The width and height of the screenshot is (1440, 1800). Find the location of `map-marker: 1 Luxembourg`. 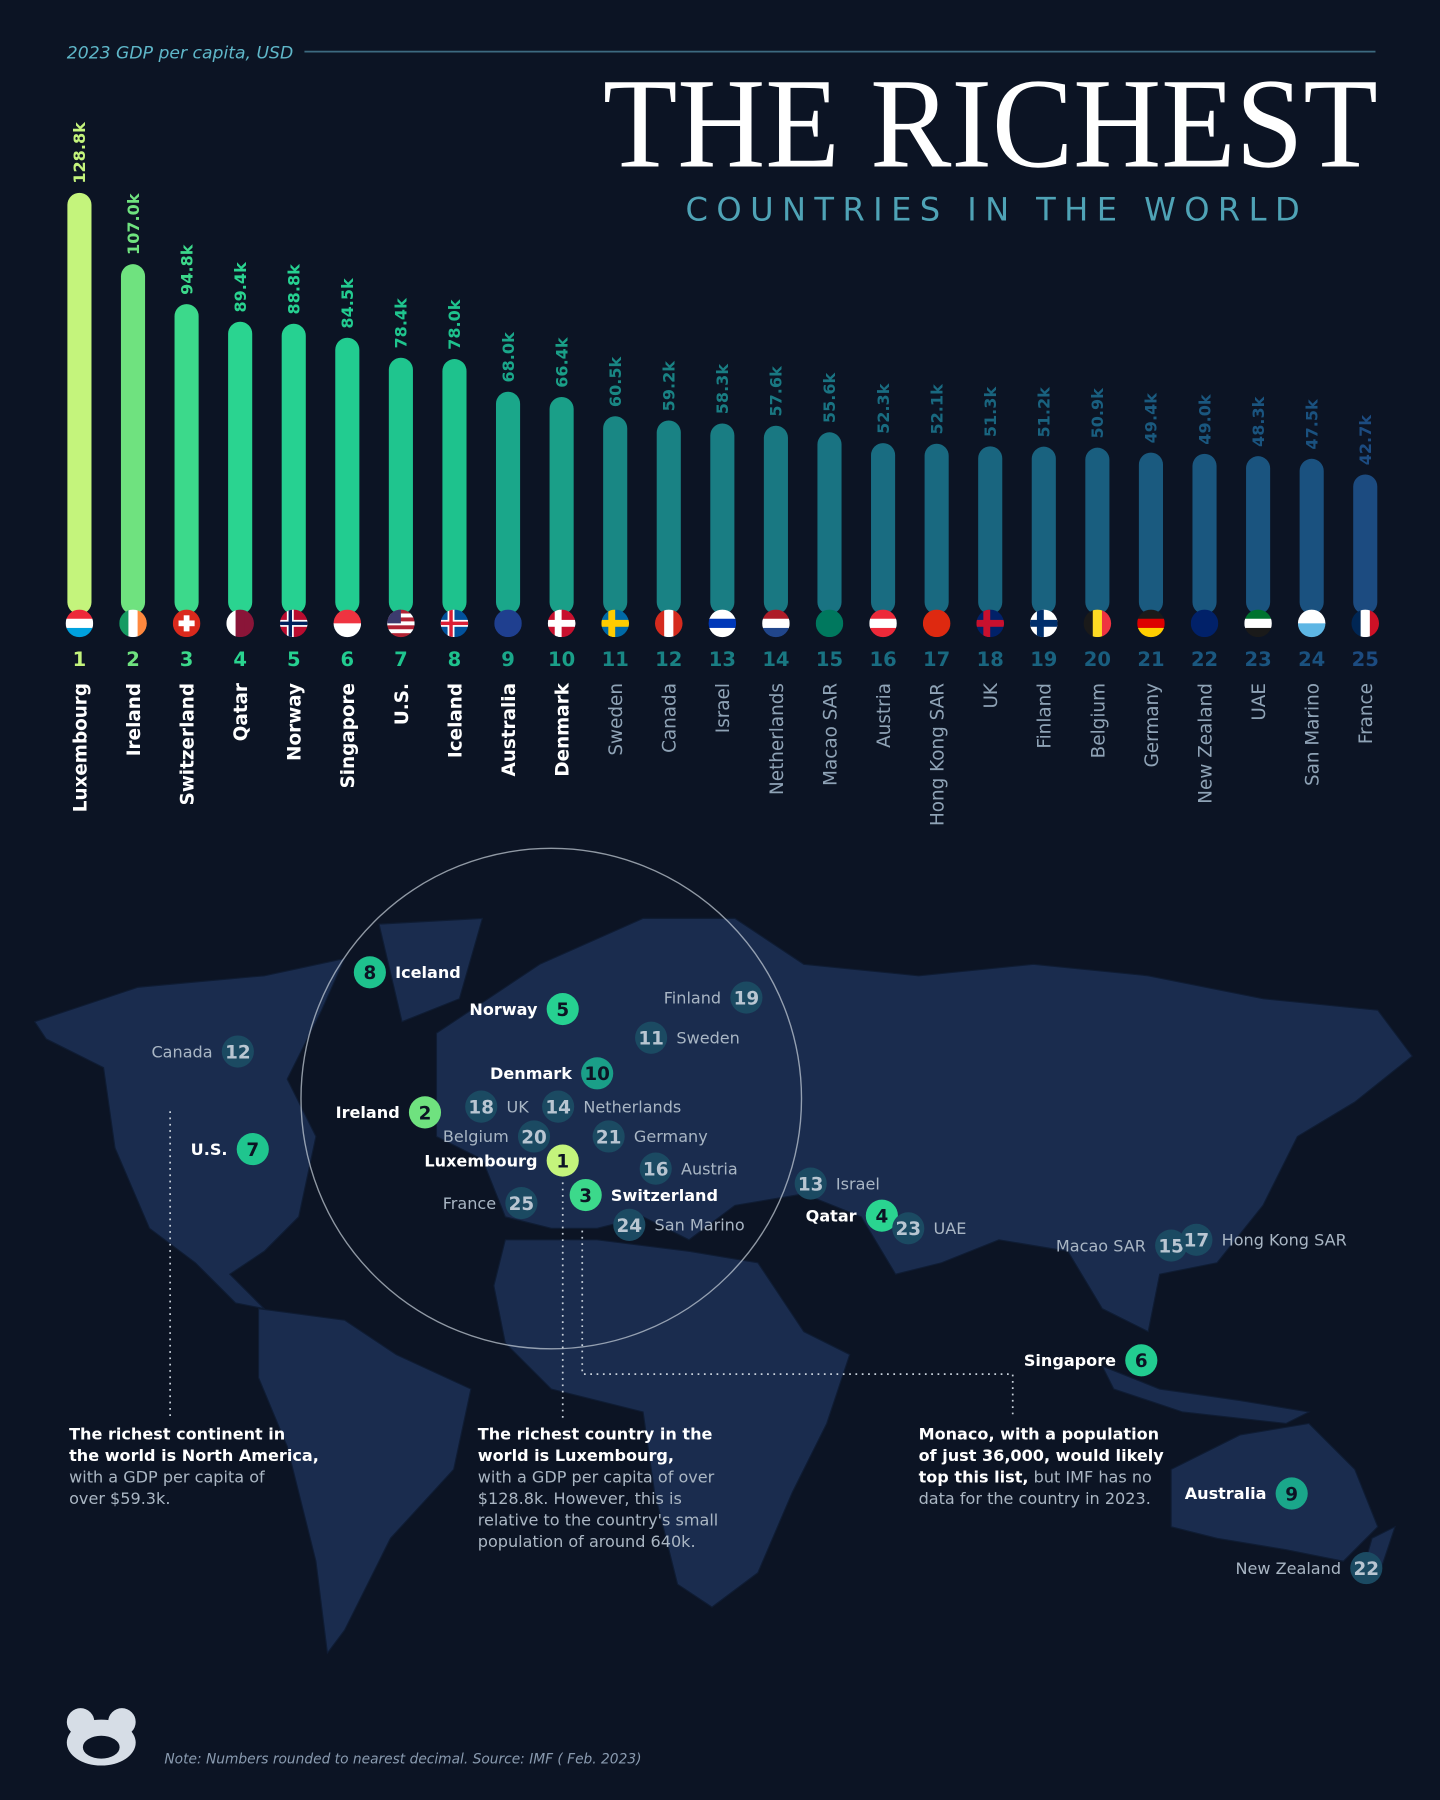

map-marker: 1 Luxembourg is located at coordinates (501, 1160).